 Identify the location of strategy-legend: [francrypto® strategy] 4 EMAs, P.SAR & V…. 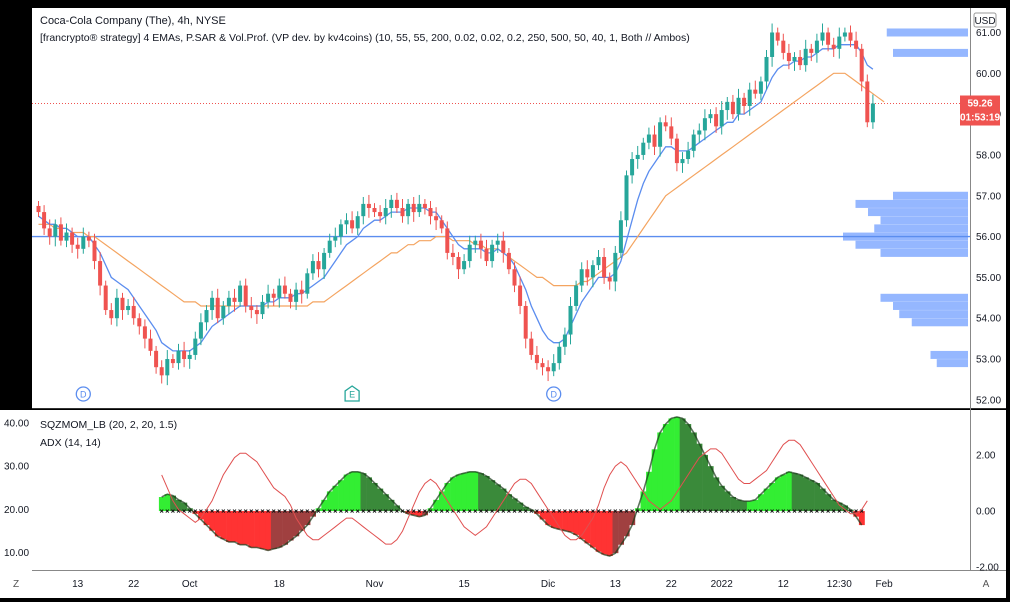
(365, 38).